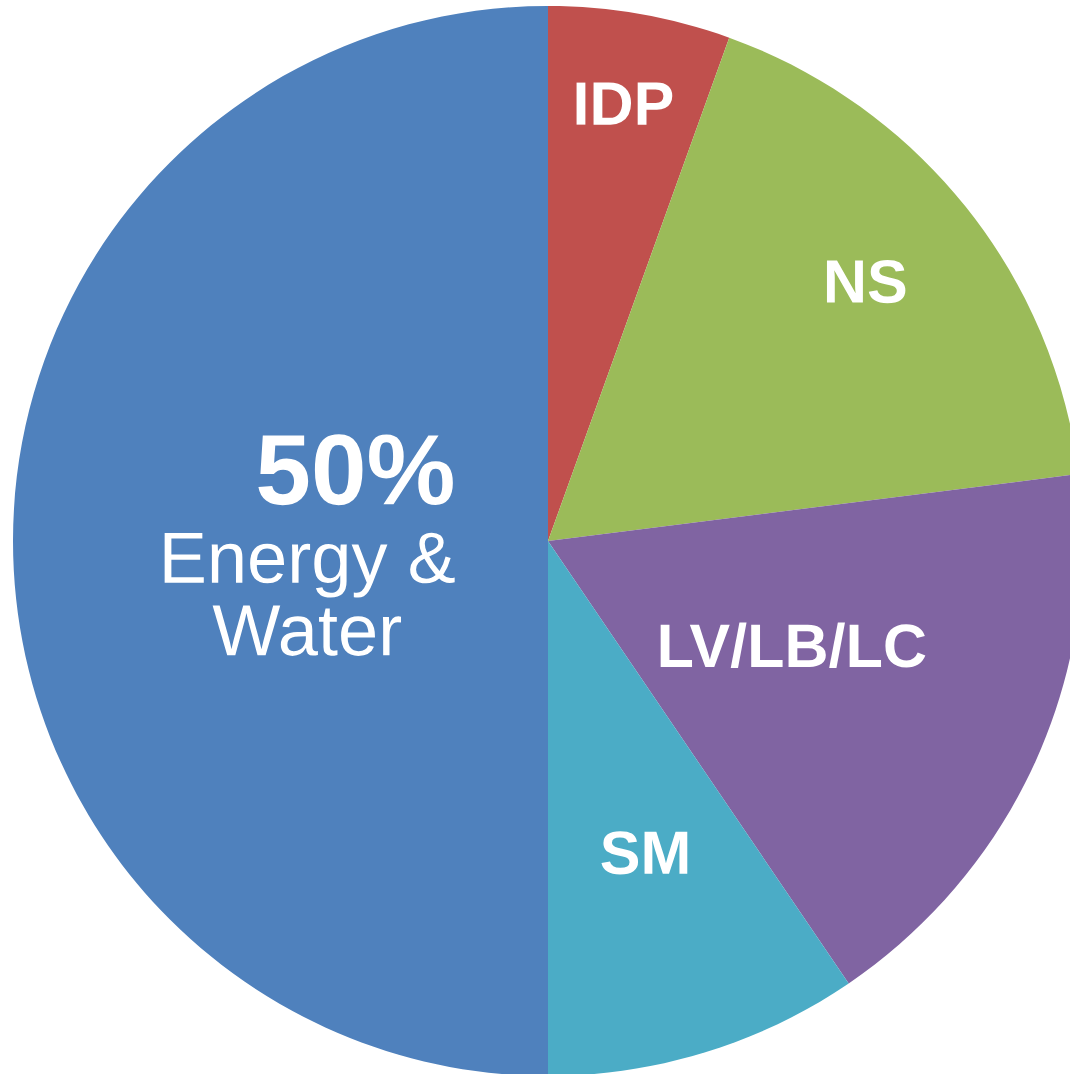 Image resolution: width=1070 pixels, height=1074 pixels. What do you see at coordinates (624, 103) in the screenshot?
I see `slice-label: IDP` at bounding box center [624, 103].